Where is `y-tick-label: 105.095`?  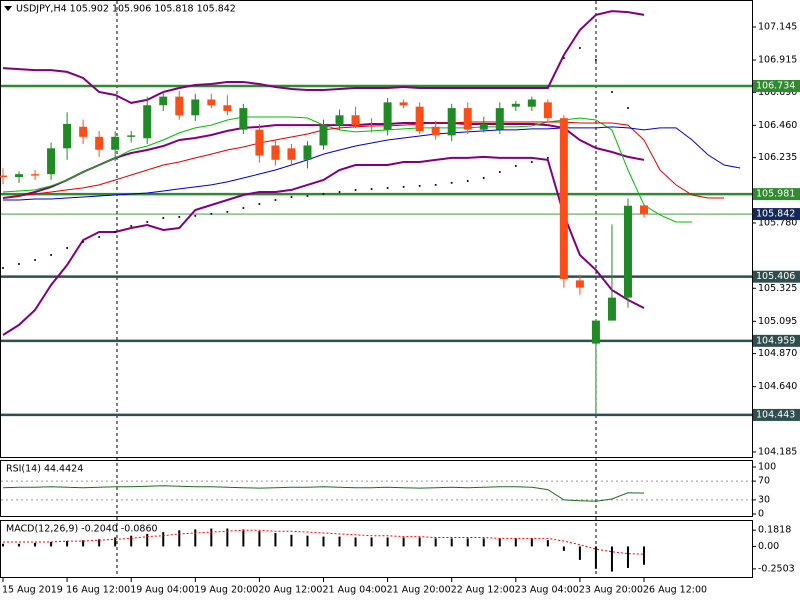 y-tick-label: 105.095 is located at coordinates (777, 321).